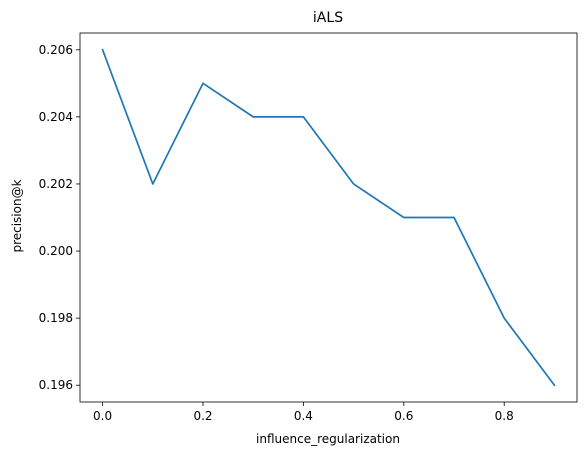 Image resolution: width=585 pixels, height=459 pixels. Describe the element at coordinates (56, 50) in the screenshot. I see `y-tick-label: 0.206` at that location.